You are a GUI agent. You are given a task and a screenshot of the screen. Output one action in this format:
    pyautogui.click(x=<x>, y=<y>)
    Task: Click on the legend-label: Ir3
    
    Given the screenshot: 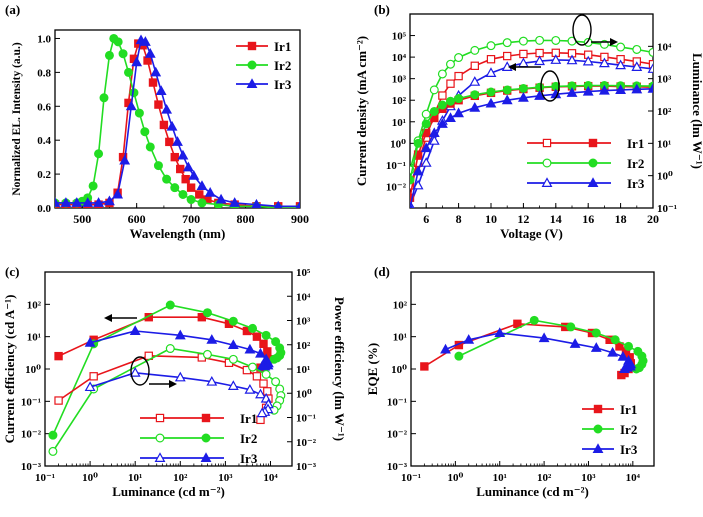 What is the action you would take?
    pyautogui.click(x=629, y=449)
    